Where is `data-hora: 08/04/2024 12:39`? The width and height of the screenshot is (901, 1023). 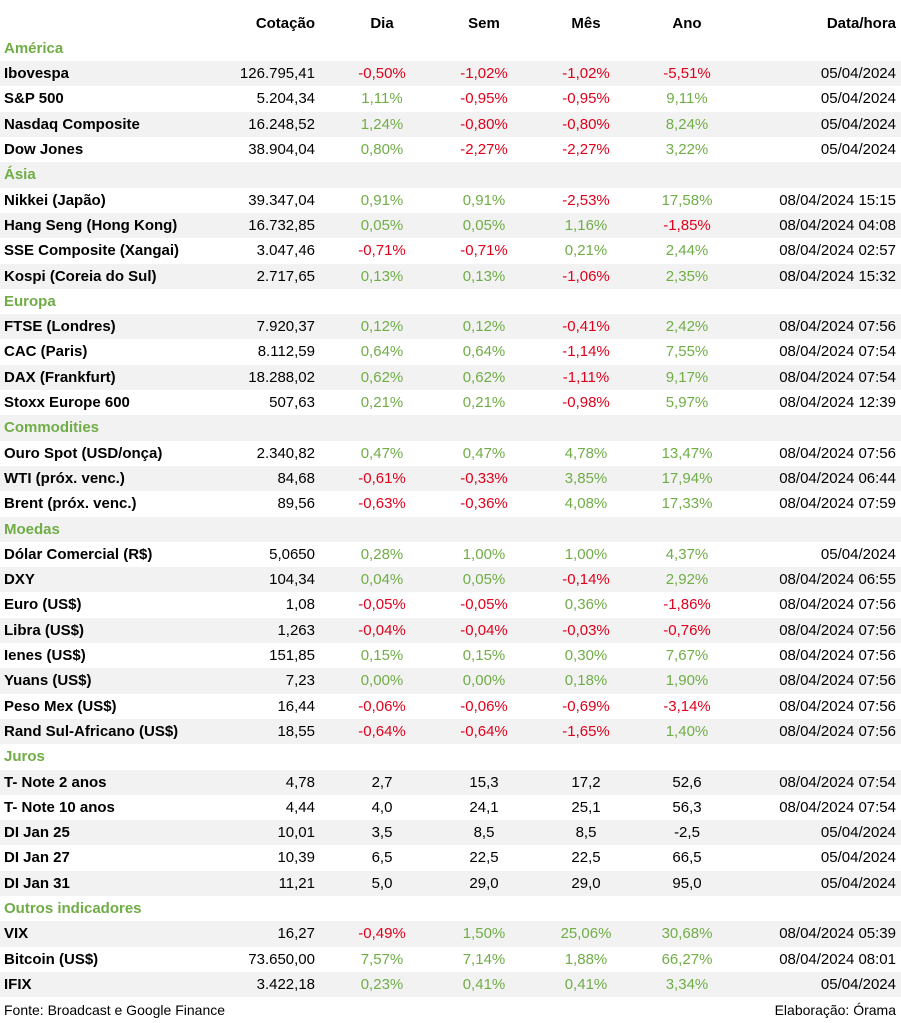
data-hora: 08/04/2024 12:39 is located at coordinates (837, 402).